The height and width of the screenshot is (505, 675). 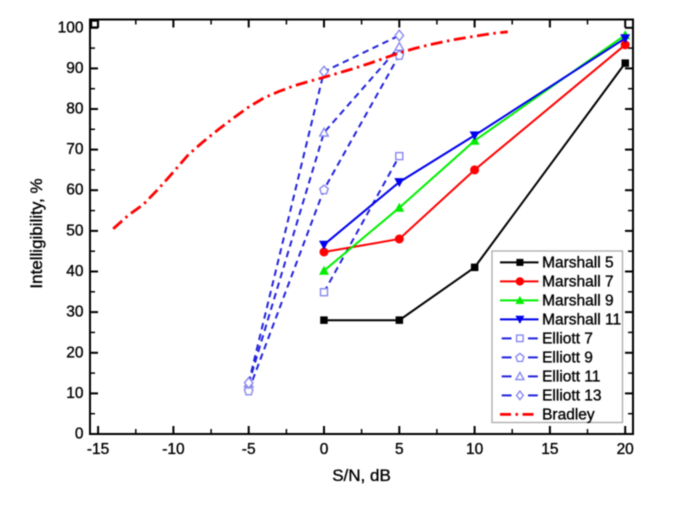 What do you see at coordinates (361, 475) in the screenshot?
I see `svg-text: S/N, dB` at bounding box center [361, 475].